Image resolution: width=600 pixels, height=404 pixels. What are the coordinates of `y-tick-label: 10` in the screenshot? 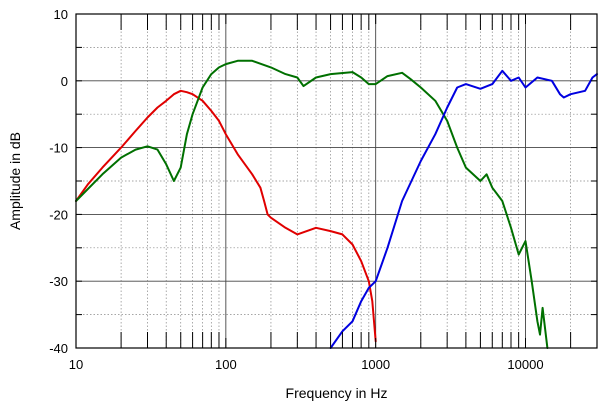 It's located at (61, 14).